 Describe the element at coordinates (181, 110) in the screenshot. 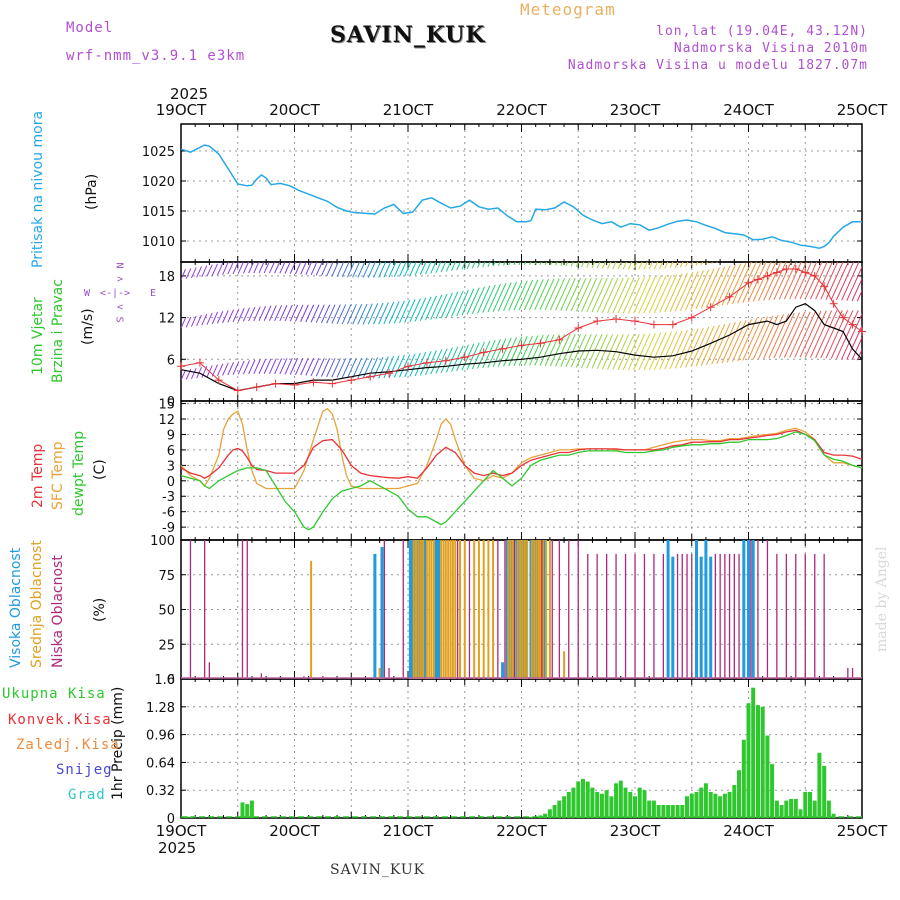

I see `time-label-top: 19OCT` at that location.